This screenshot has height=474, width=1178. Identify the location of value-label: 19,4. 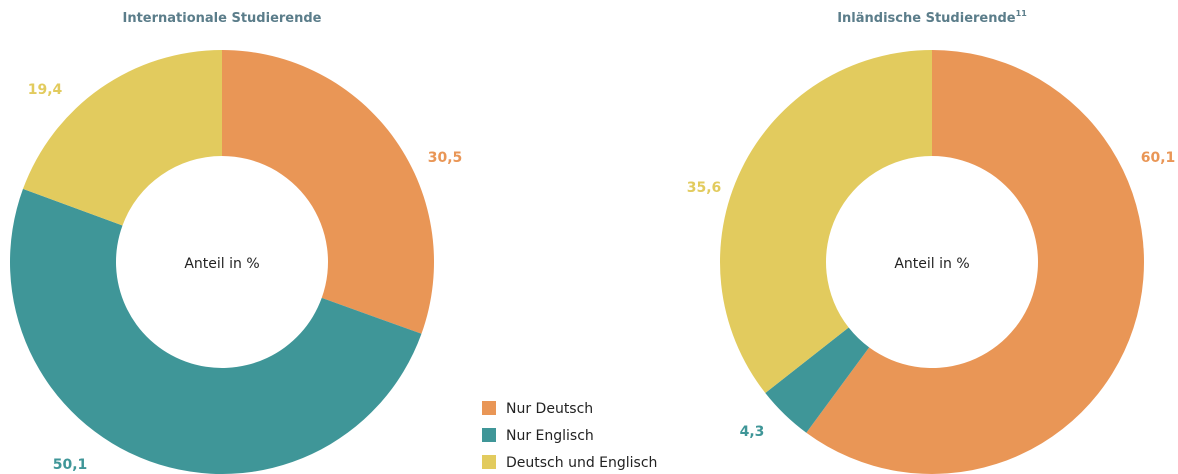
(45, 90).